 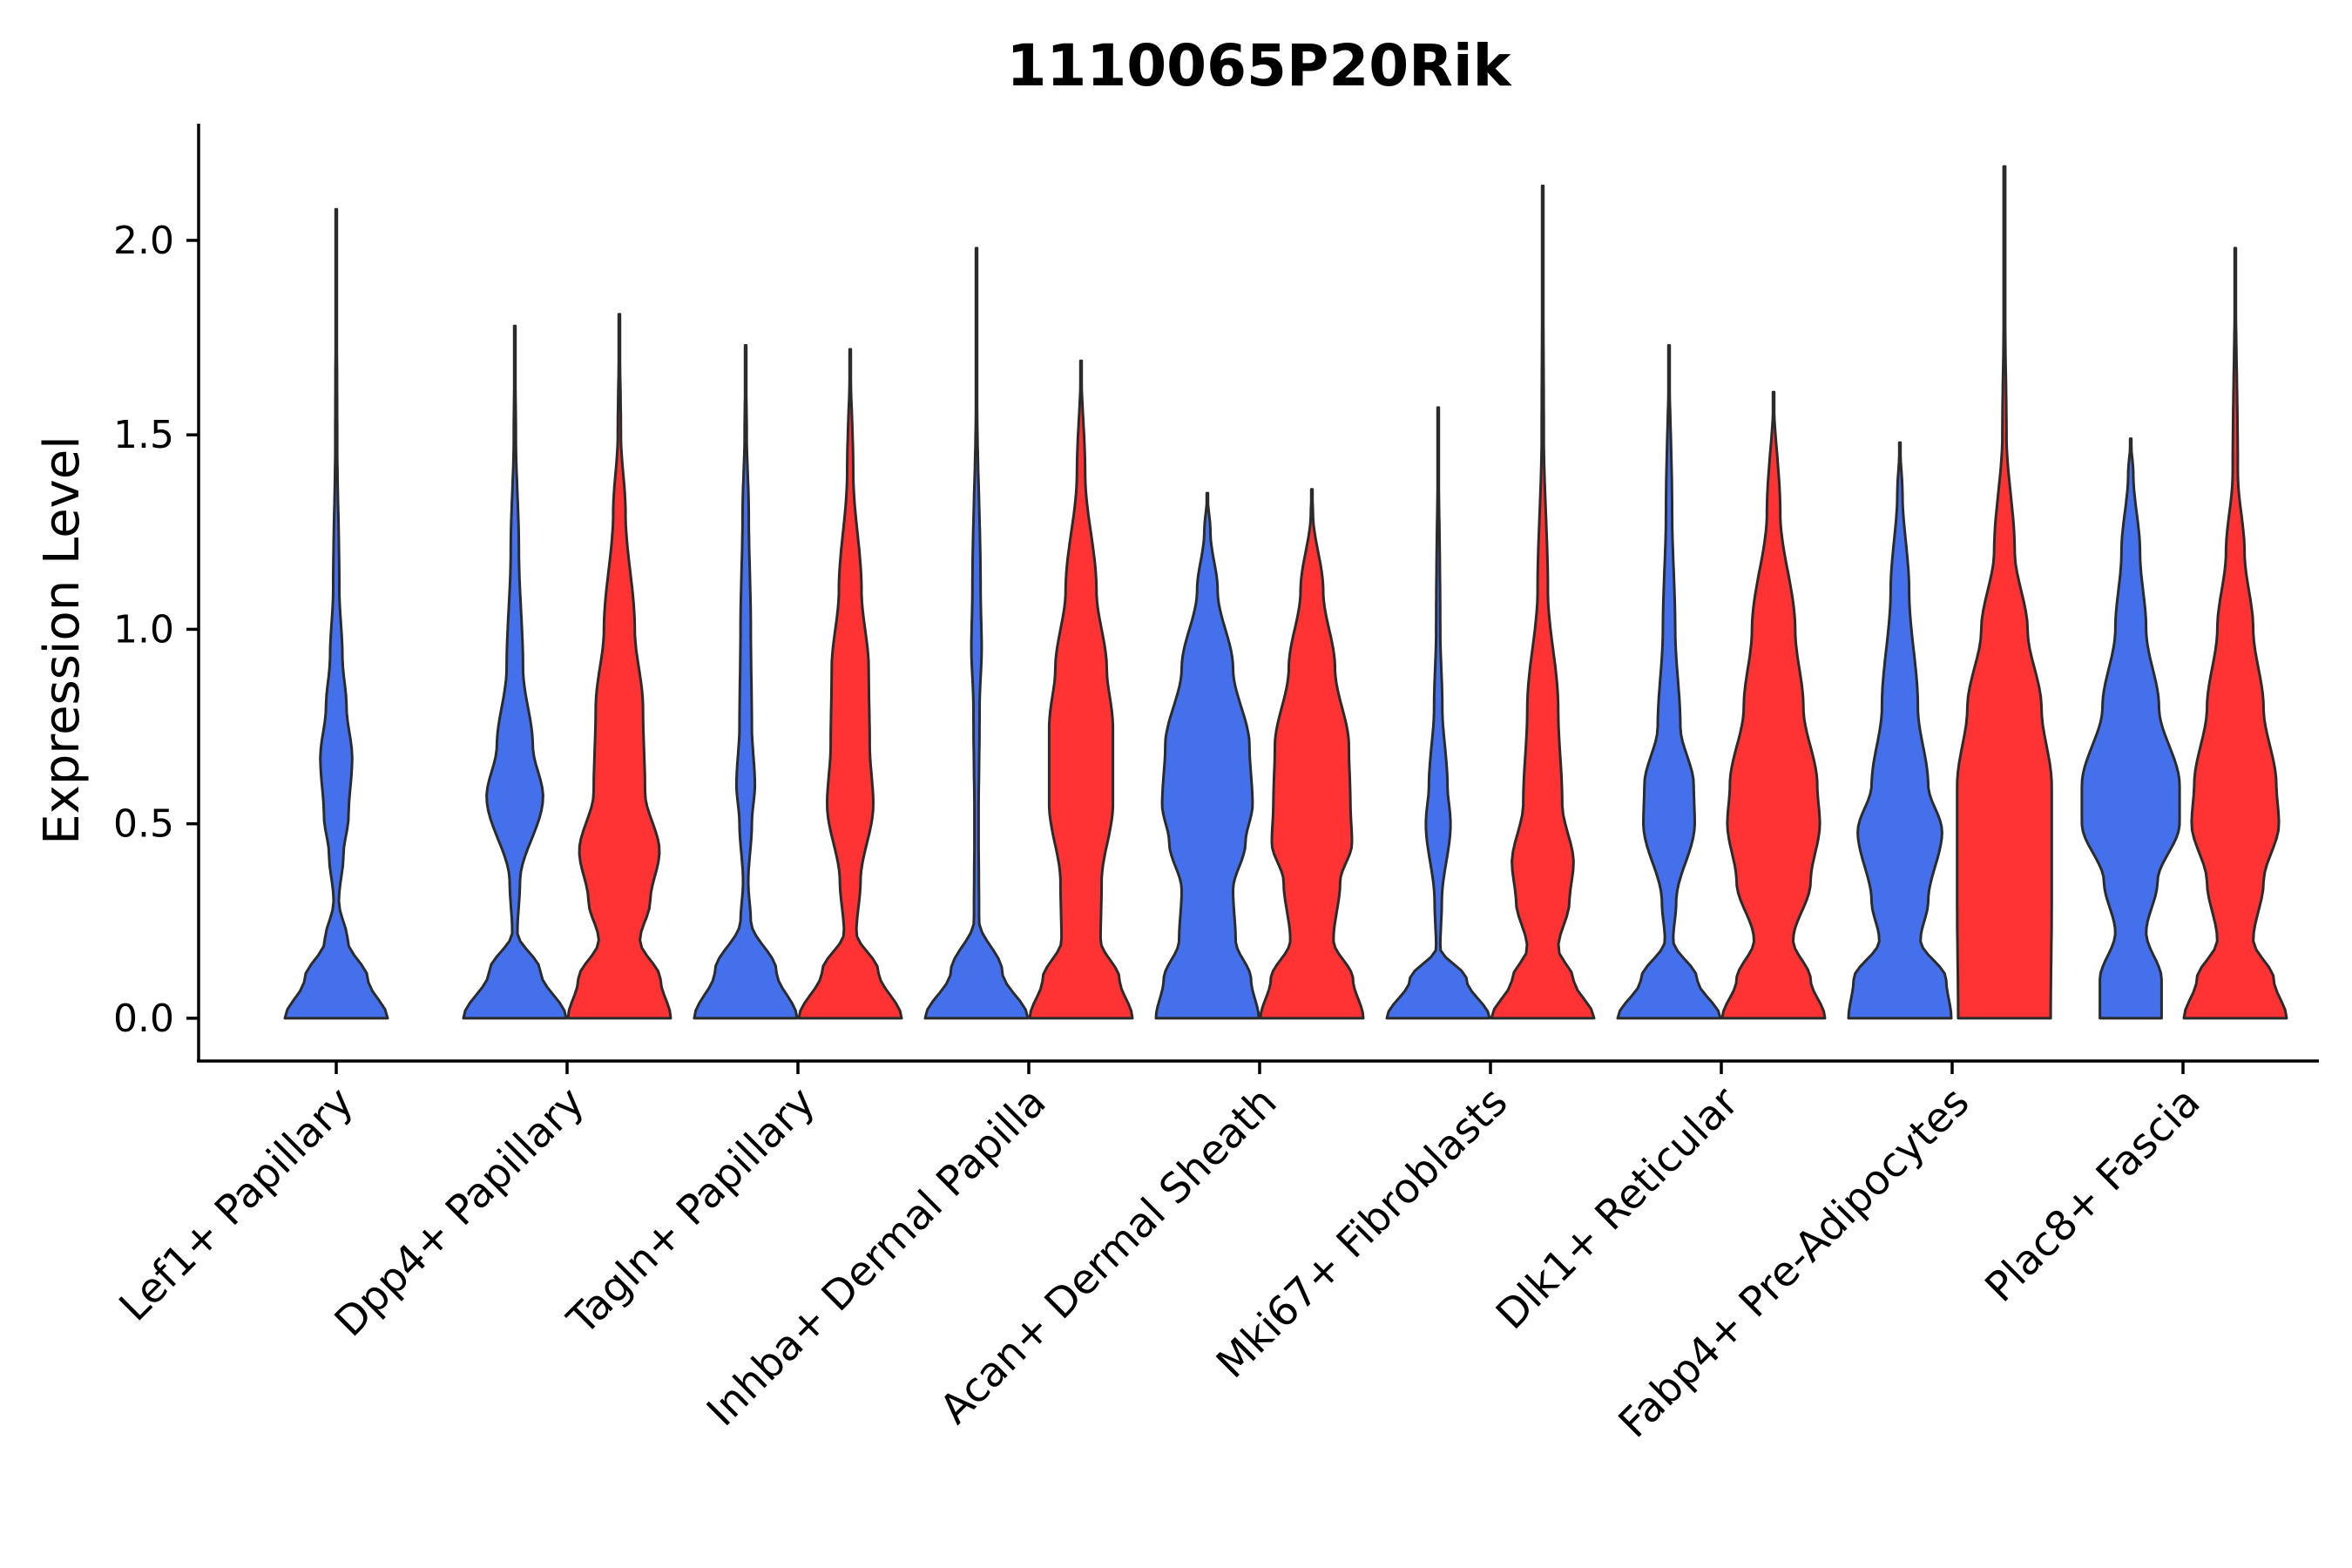 I want to click on violin-group2-dpp4-papillary, so click(x=619, y=667).